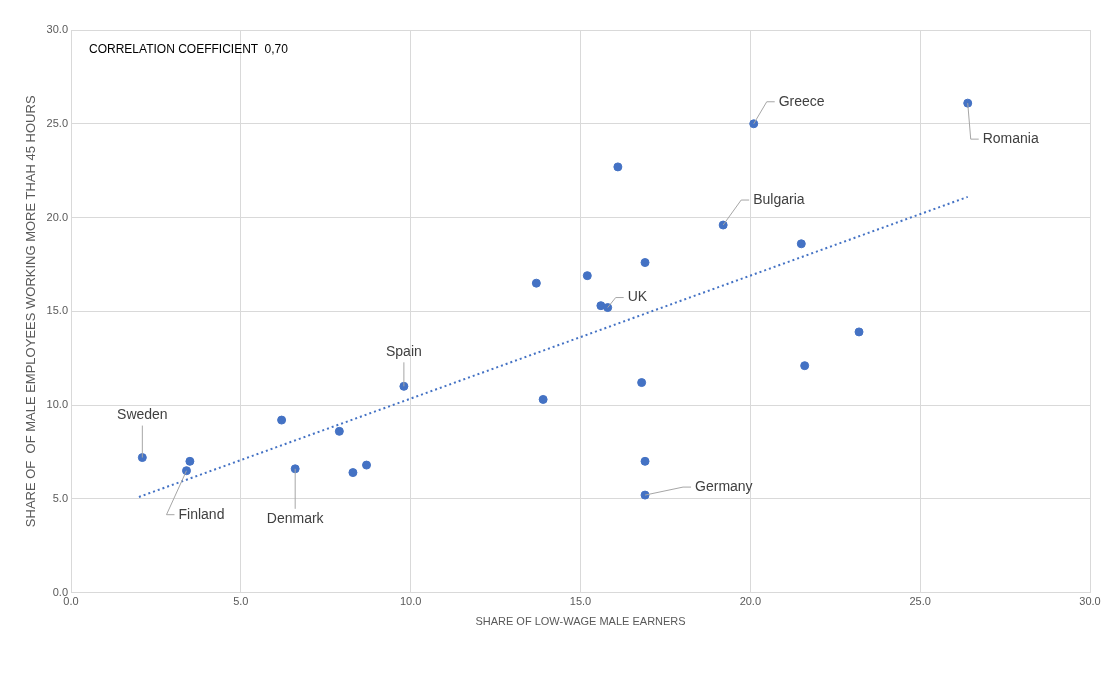 Image resolution: width=1114 pixels, height=673 pixels. I want to click on annotation: Finland, so click(201, 513).